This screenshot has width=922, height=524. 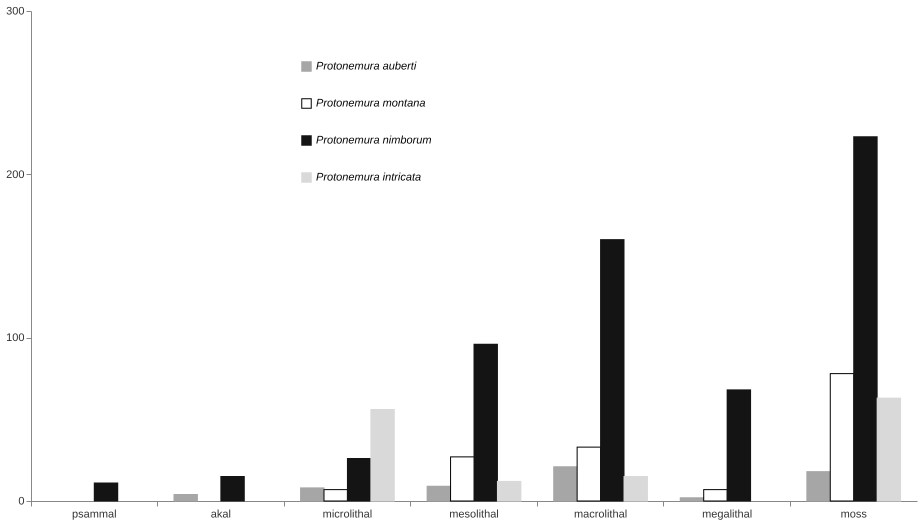 What do you see at coordinates (854, 514) in the screenshot?
I see `x-tick-label: moss` at bounding box center [854, 514].